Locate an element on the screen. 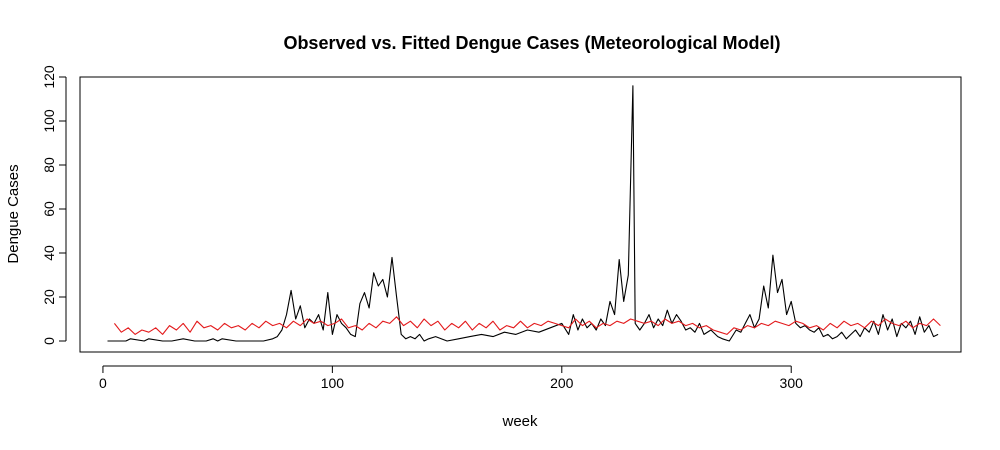 This screenshot has height=450, width=1000. x-tick-label: 300 is located at coordinates (792, 383).